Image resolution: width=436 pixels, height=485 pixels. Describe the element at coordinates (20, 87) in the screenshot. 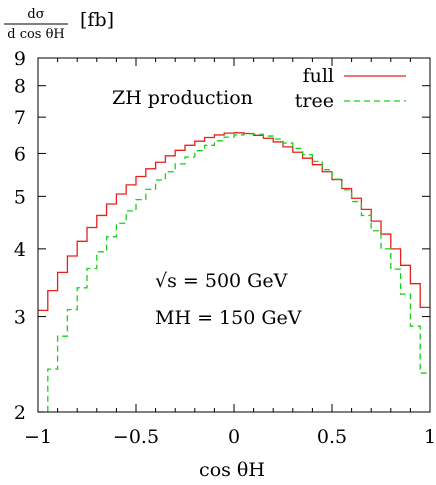

I see `y-tick-label: 8` at that location.